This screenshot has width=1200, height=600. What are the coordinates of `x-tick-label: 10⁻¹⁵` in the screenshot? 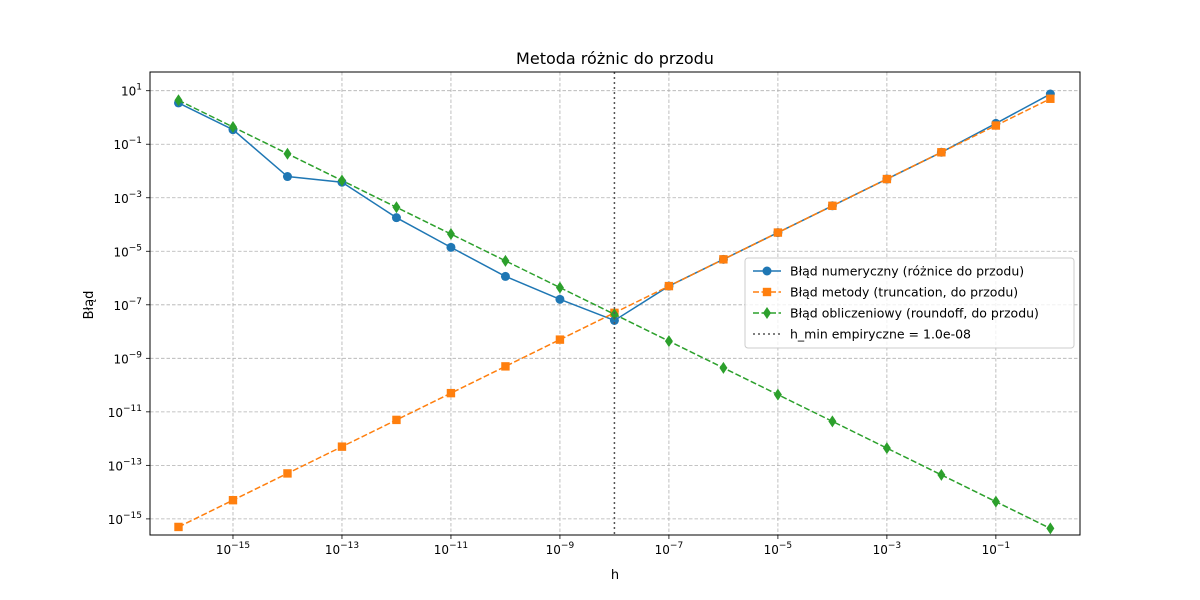 It's located at (233, 549).